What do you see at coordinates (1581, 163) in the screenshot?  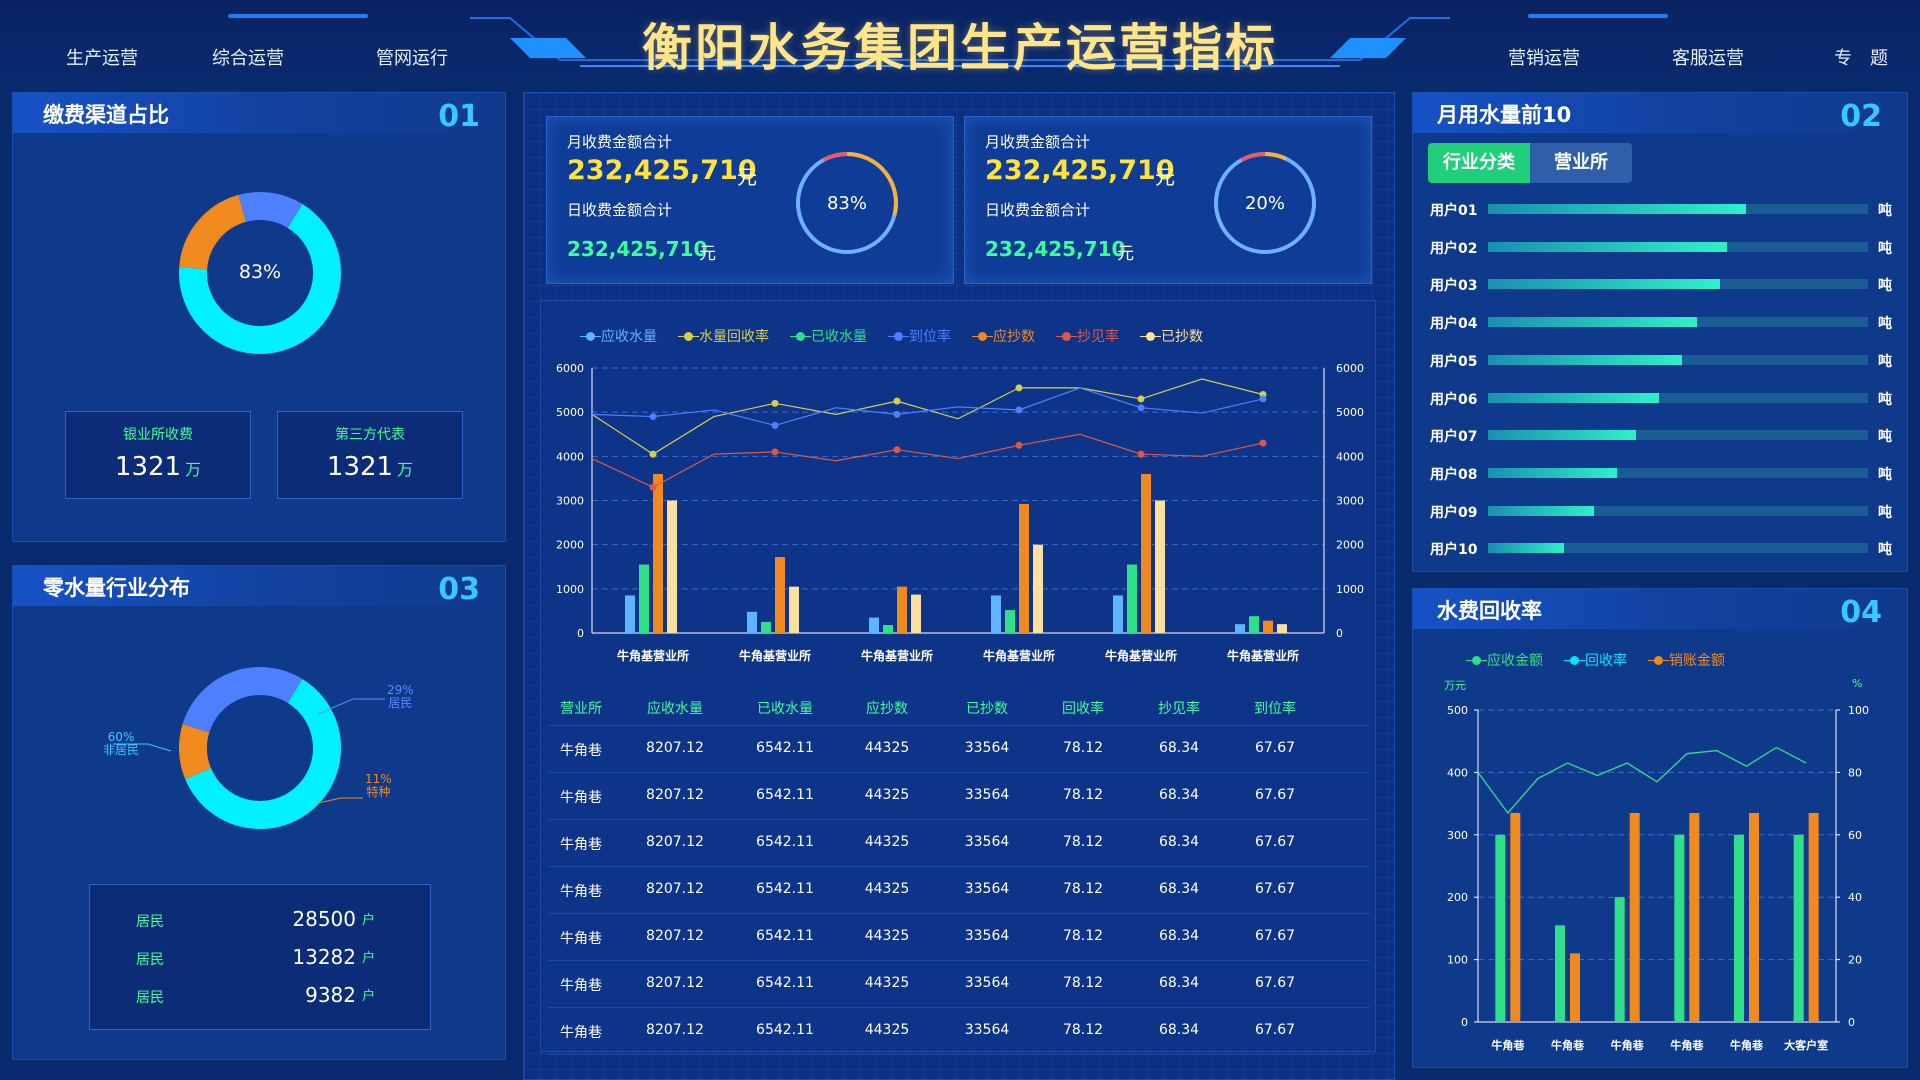 I see `tab-business-office: 营业所` at bounding box center [1581, 163].